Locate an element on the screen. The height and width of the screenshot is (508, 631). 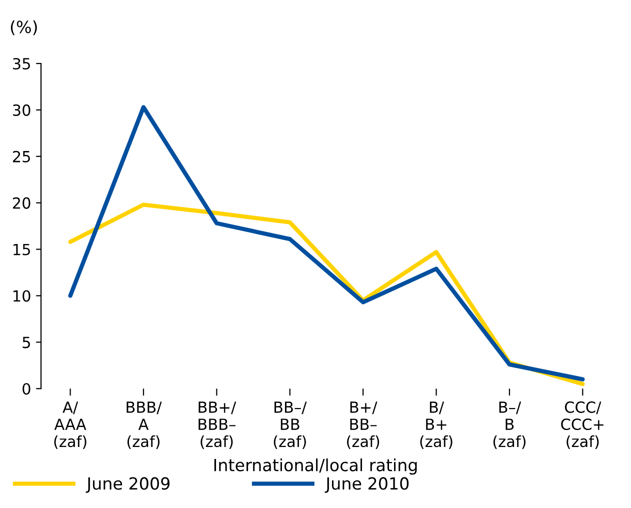
x-tick-label: BB–/ BB (zaf) is located at coordinates (290, 425).